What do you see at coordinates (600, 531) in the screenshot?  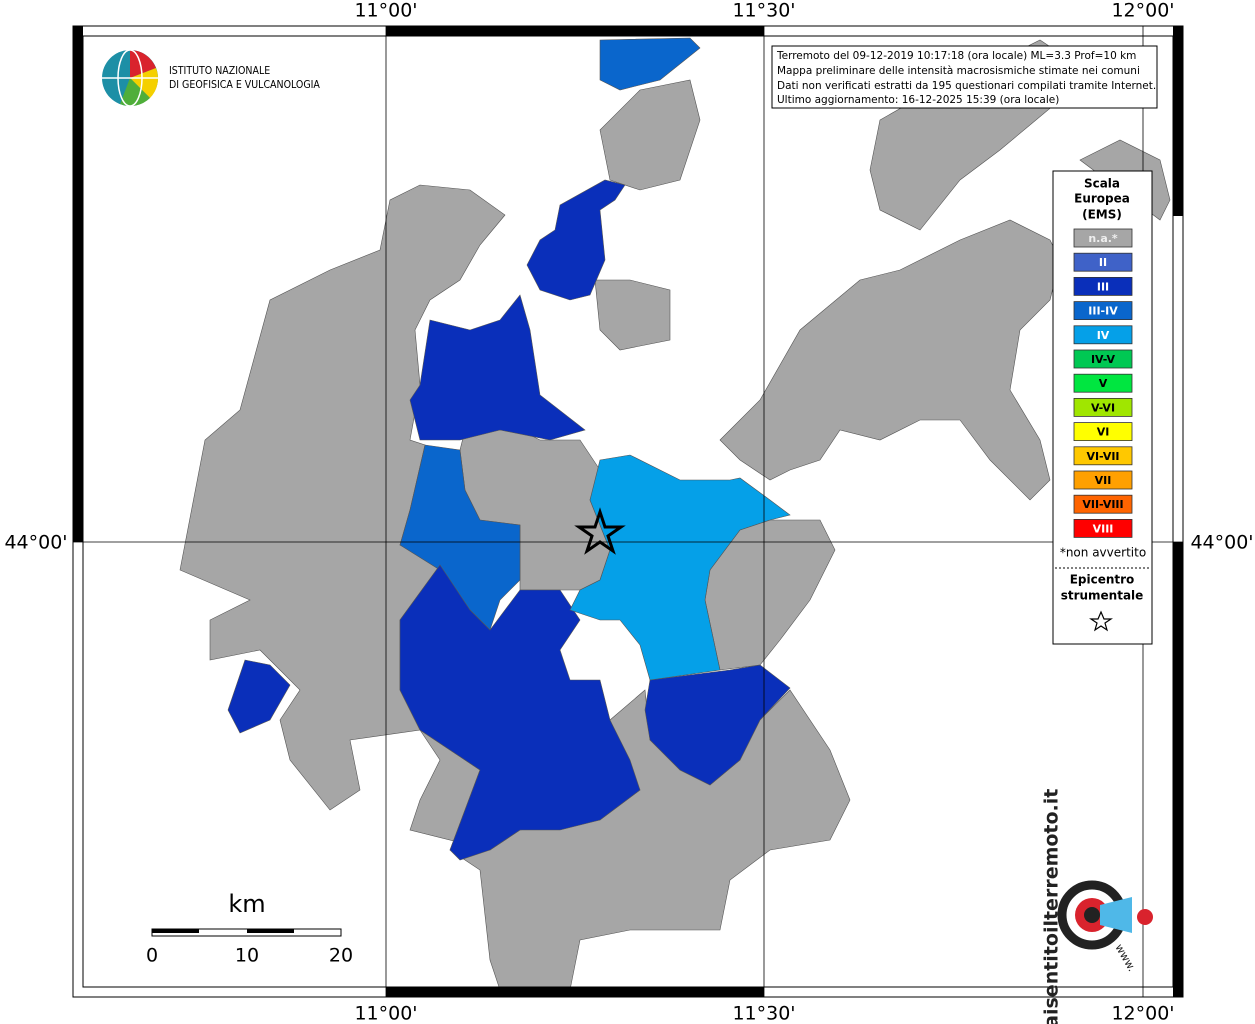 I see `epicenter-star` at bounding box center [600, 531].